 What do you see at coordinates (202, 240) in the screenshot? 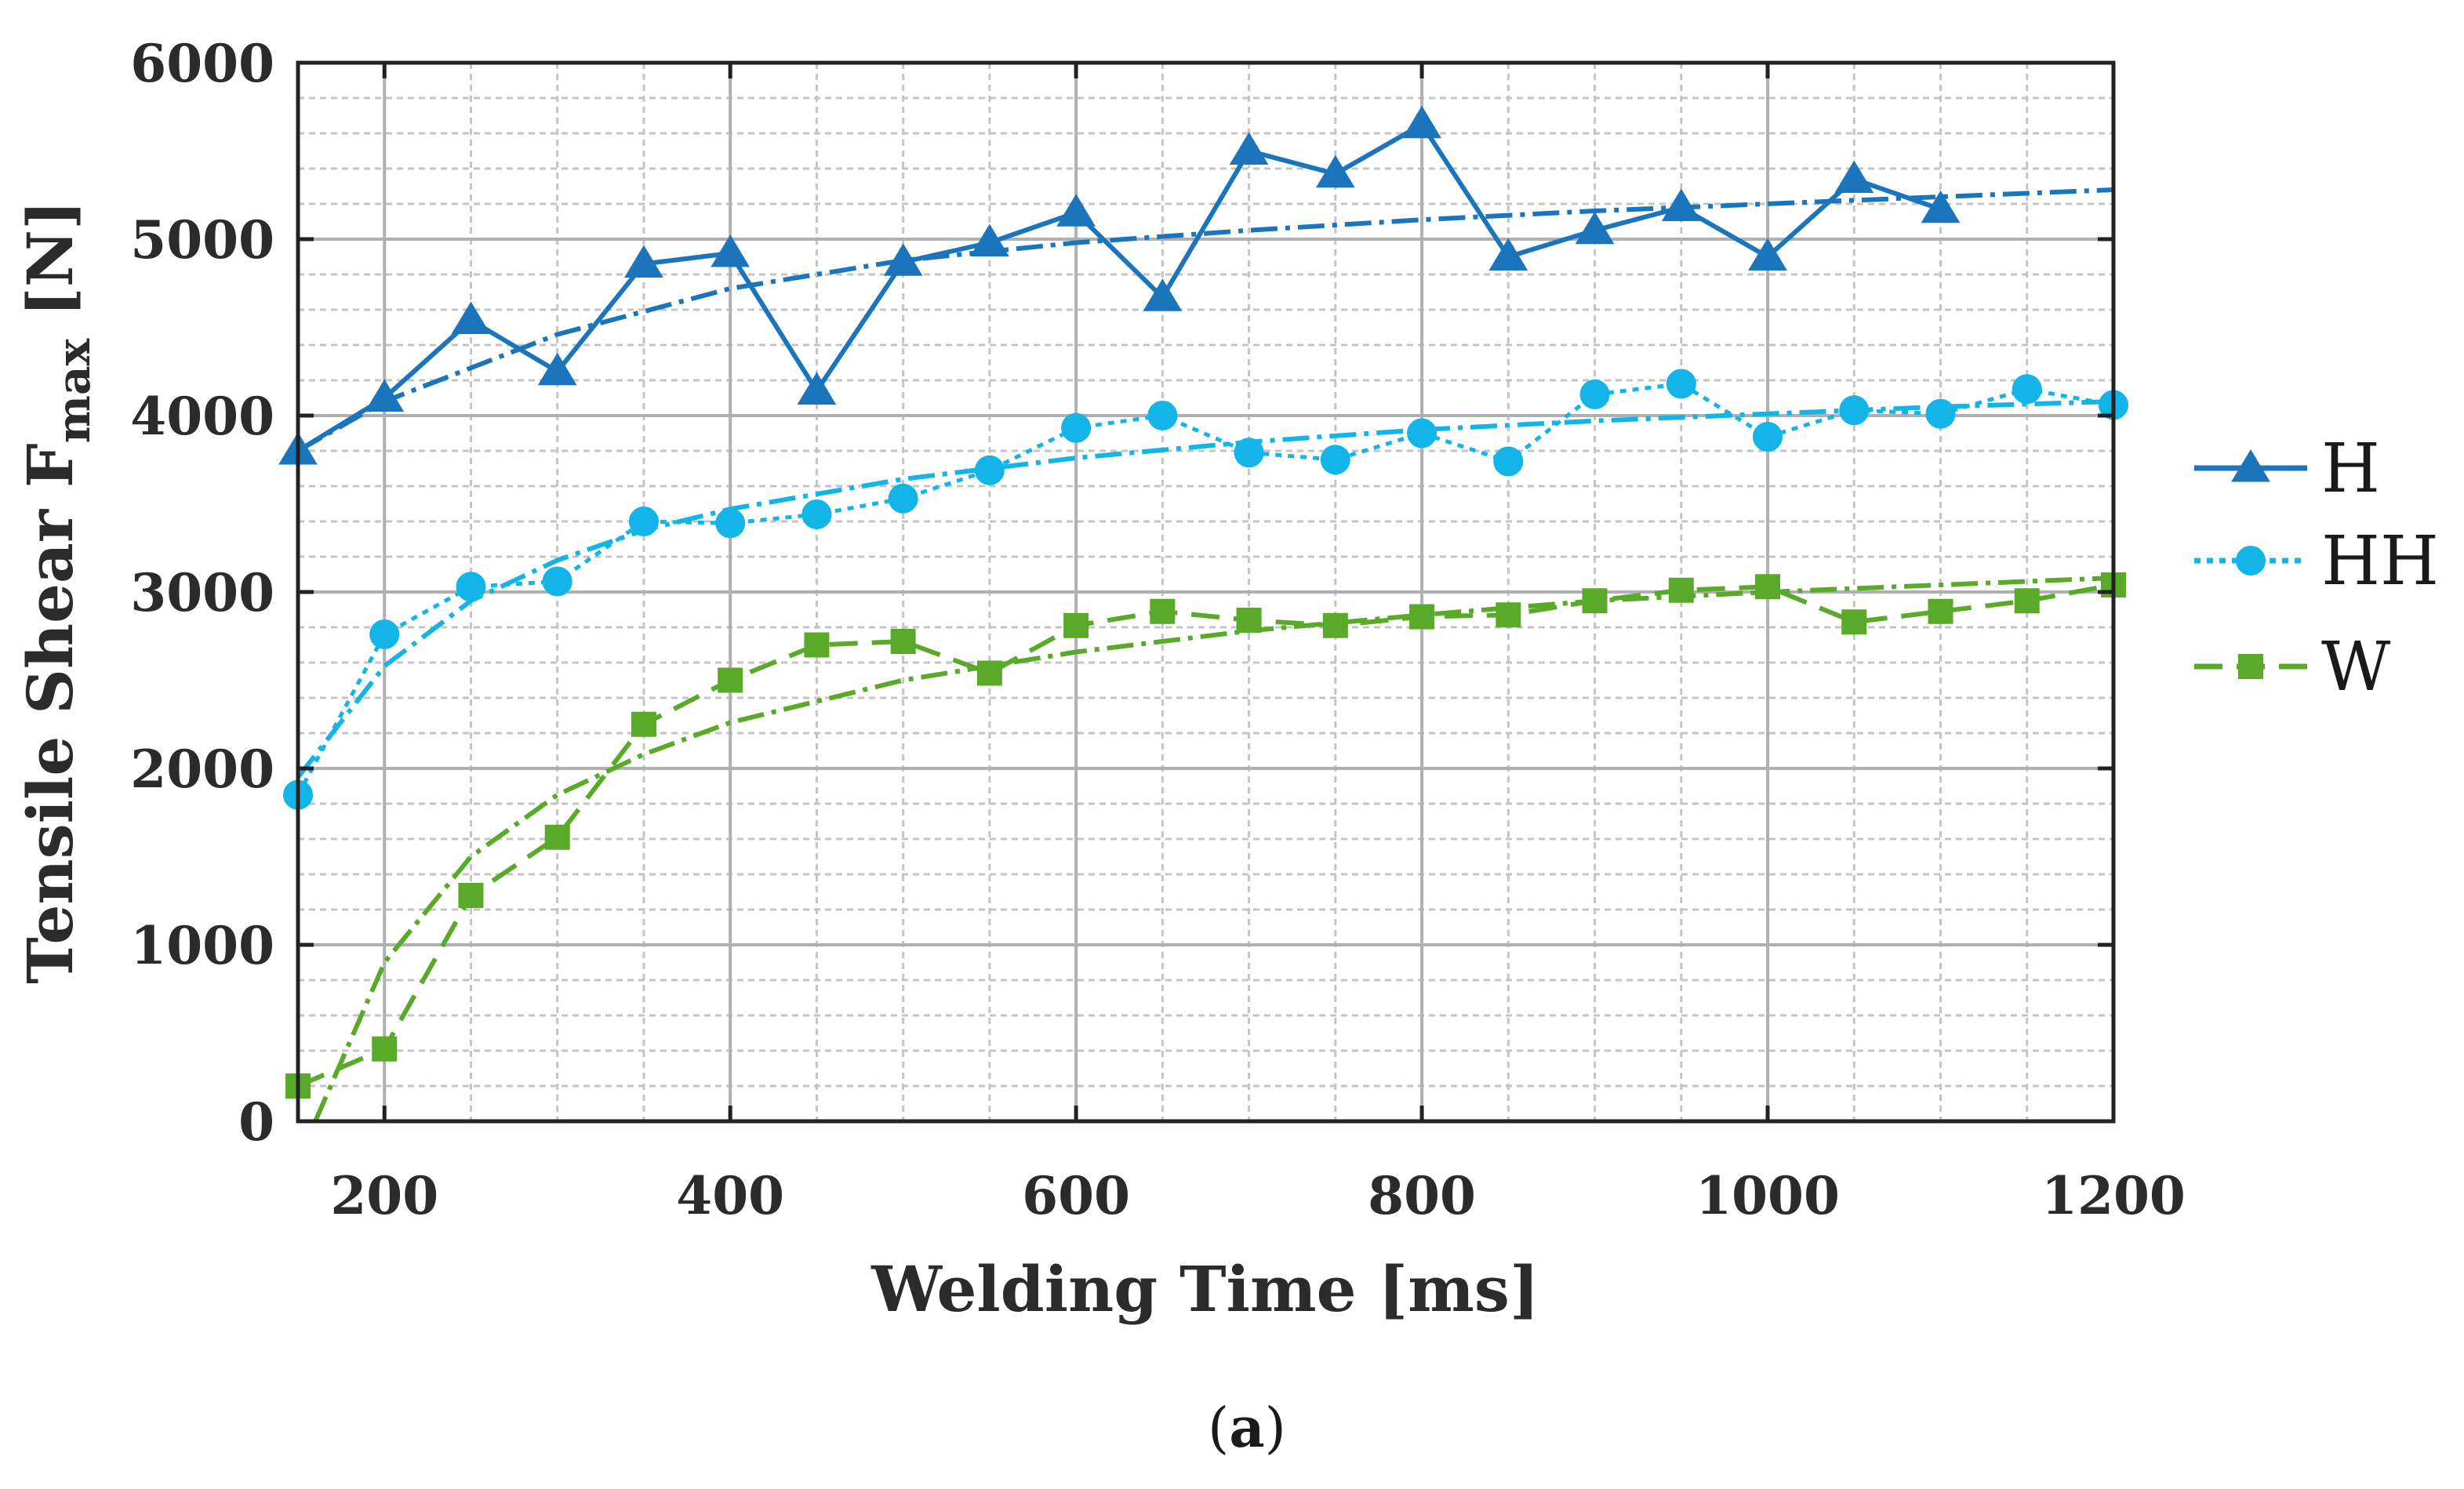
I see `y-tick-label: 5000` at bounding box center [202, 240].